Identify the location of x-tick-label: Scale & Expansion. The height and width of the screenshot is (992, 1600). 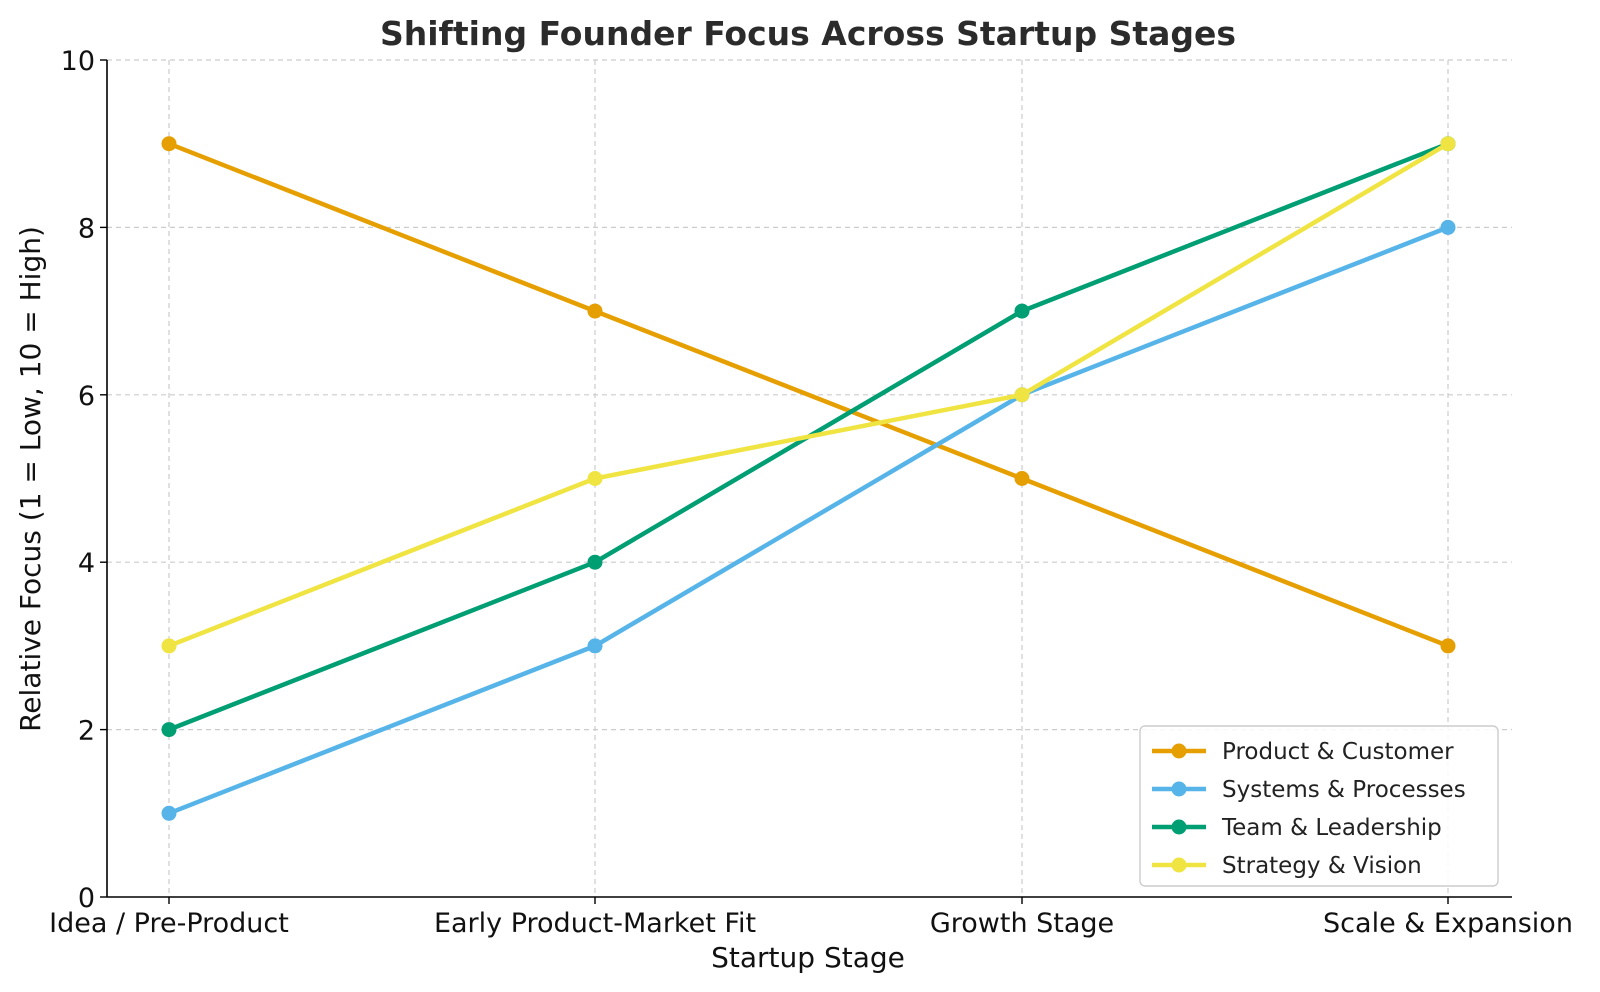
(1448, 923).